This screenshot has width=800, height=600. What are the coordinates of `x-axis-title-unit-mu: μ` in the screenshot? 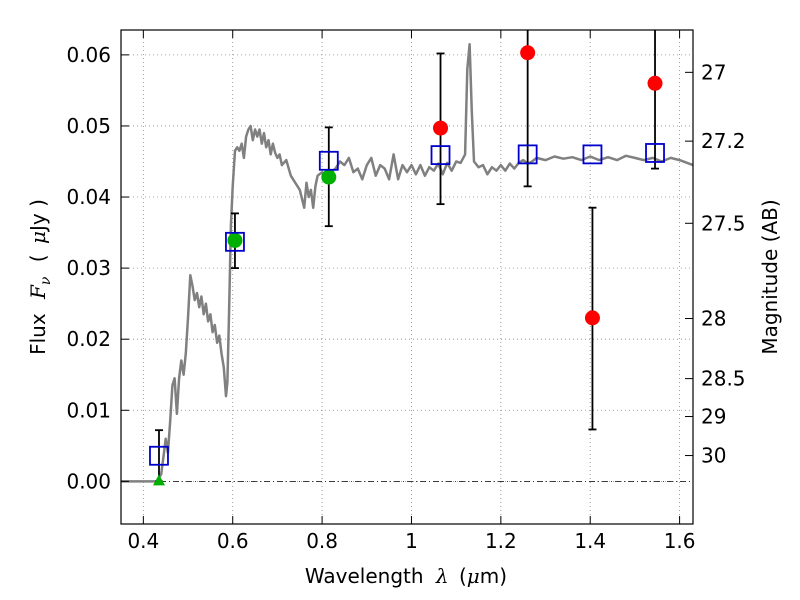 It's located at (473, 576).